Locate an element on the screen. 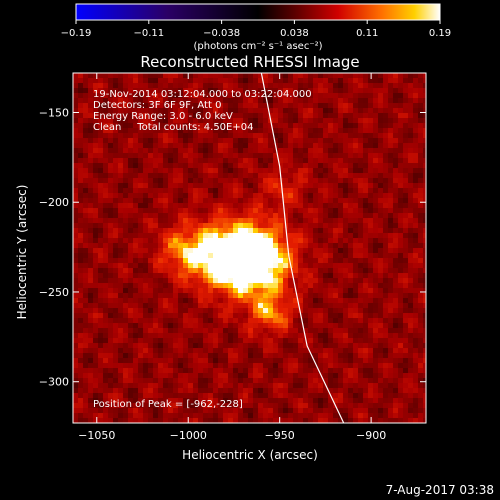 The width and height of the screenshot is (500, 500). colorbar-tick-label: 0.11 is located at coordinates (367, 33).